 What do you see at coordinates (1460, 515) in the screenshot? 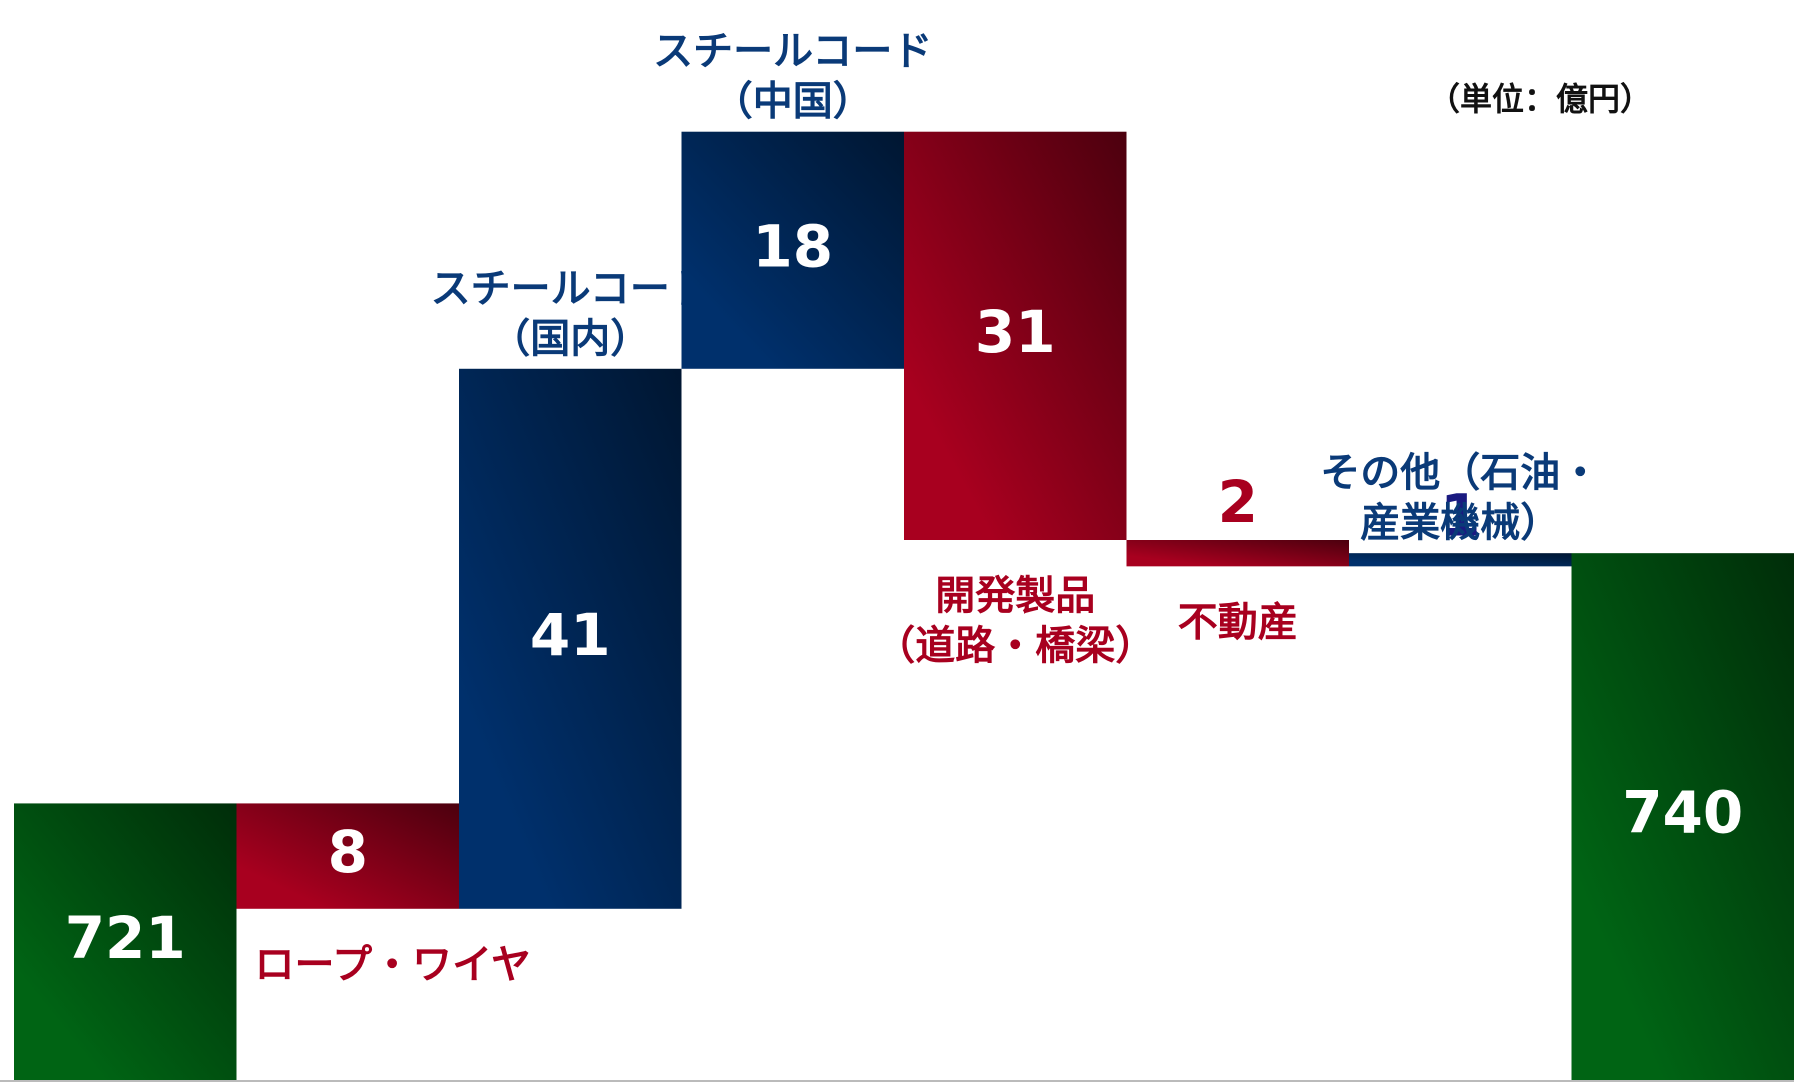
I see `value-label: 1` at bounding box center [1460, 515].